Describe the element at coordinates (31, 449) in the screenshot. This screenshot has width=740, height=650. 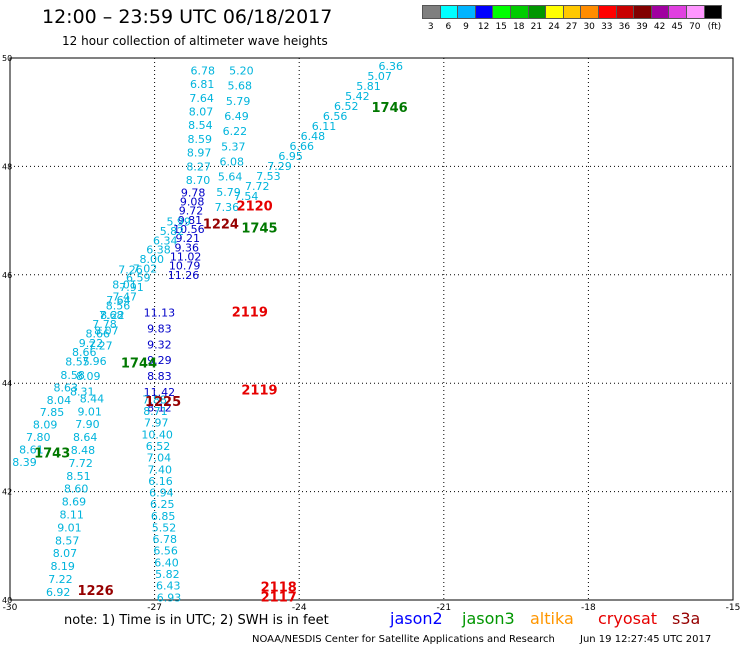
I see `wave-height-value: 8.61` at that location.